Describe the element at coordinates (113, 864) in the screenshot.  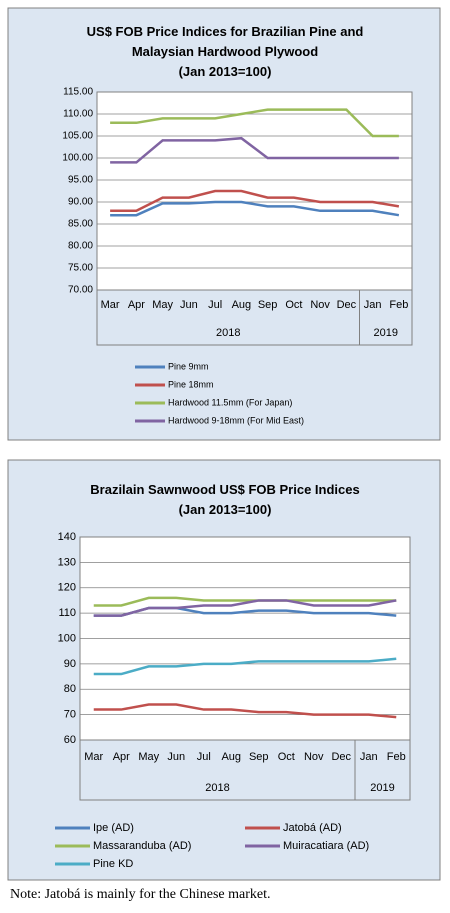
I see `legend-label: Pine KD` at that location.